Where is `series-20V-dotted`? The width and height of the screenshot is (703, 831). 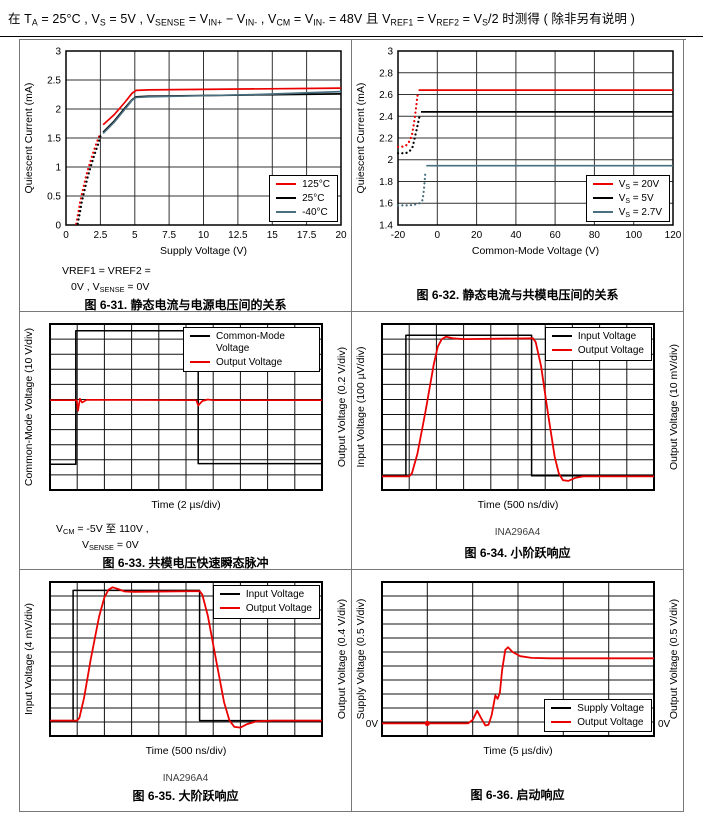
series-20V-dotted is located at coordinates (408, 119).